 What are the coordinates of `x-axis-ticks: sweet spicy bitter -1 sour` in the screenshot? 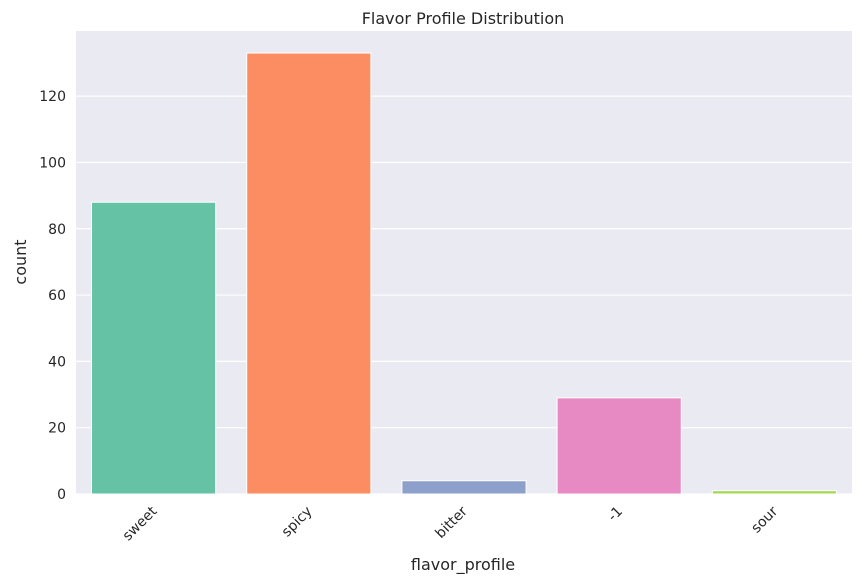 It's located at (451, 523).